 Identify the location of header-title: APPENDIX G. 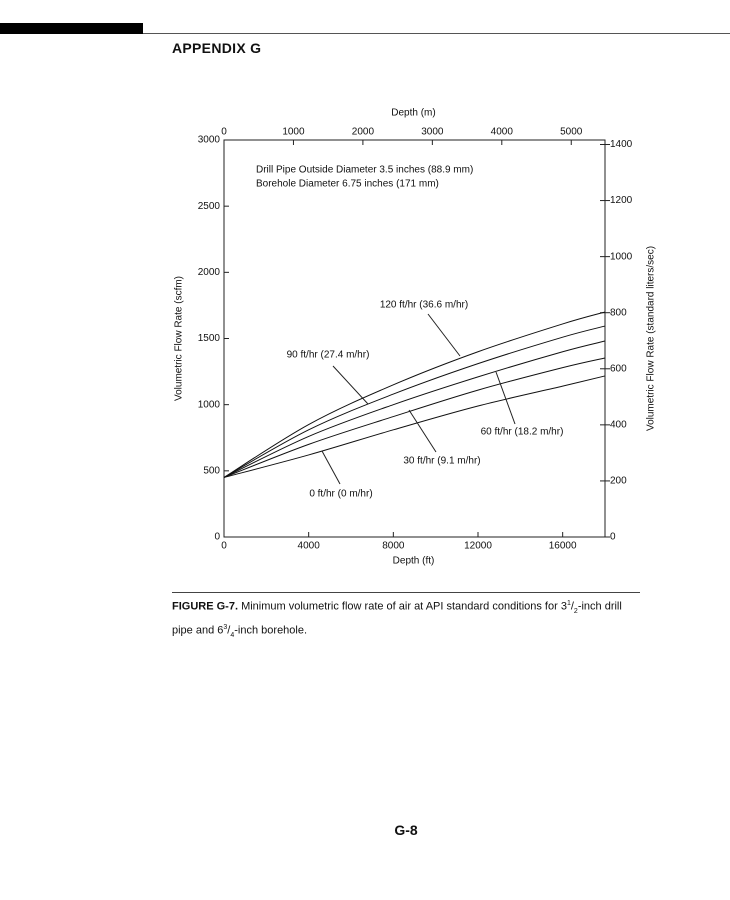
(217, 48).